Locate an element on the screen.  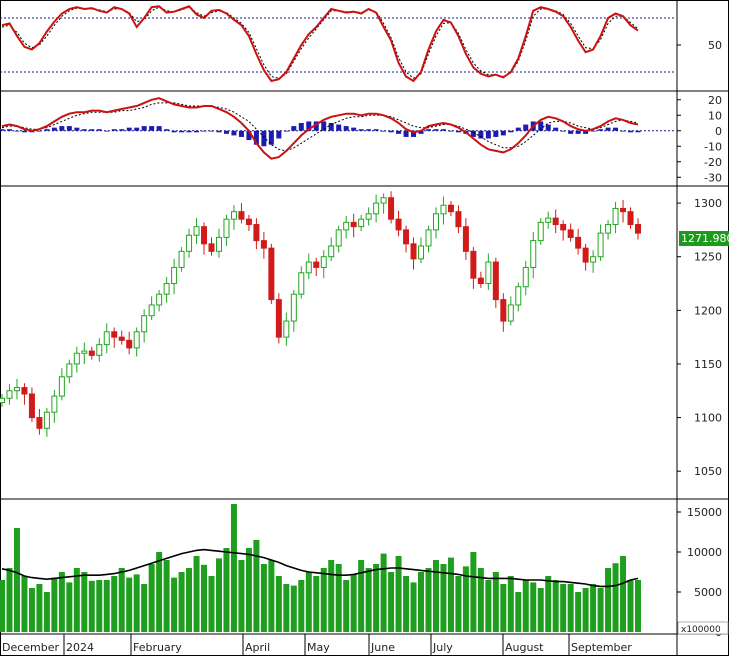
last-price-badge is located at coordinates (704, 238).